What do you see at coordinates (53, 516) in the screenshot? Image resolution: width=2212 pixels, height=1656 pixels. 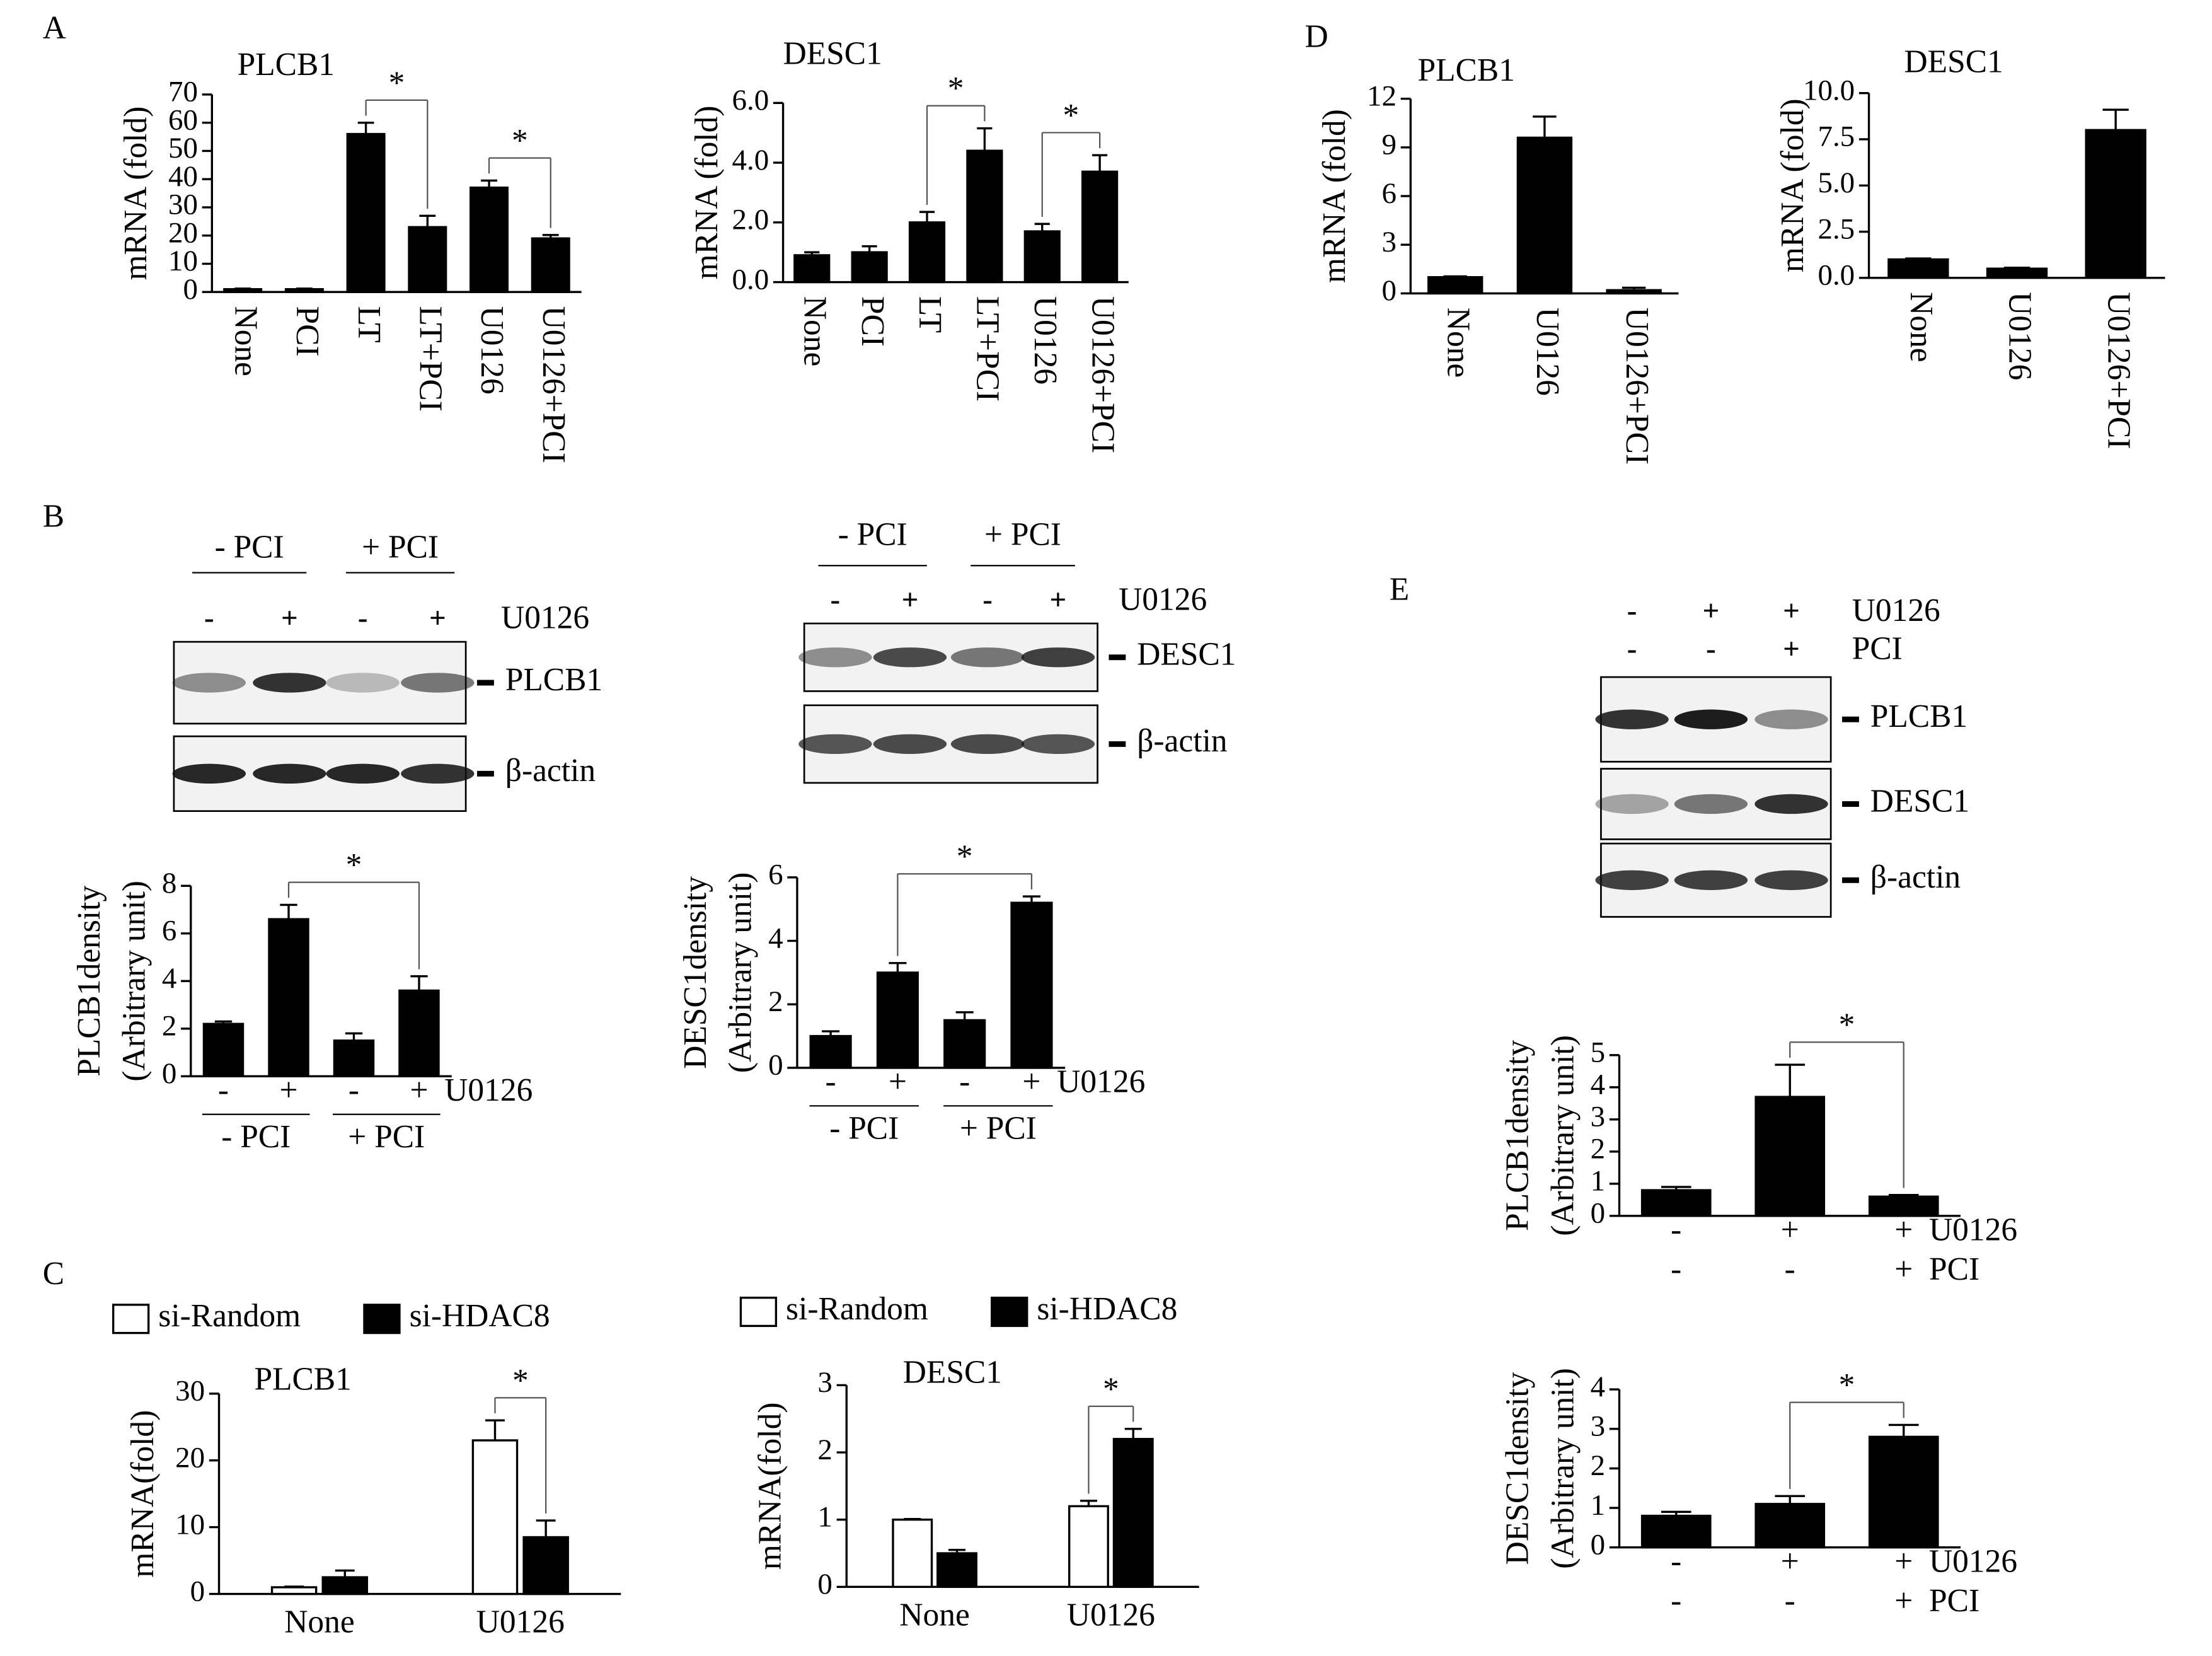 I see `panel-letter: B` at bounding box center [53, 516].